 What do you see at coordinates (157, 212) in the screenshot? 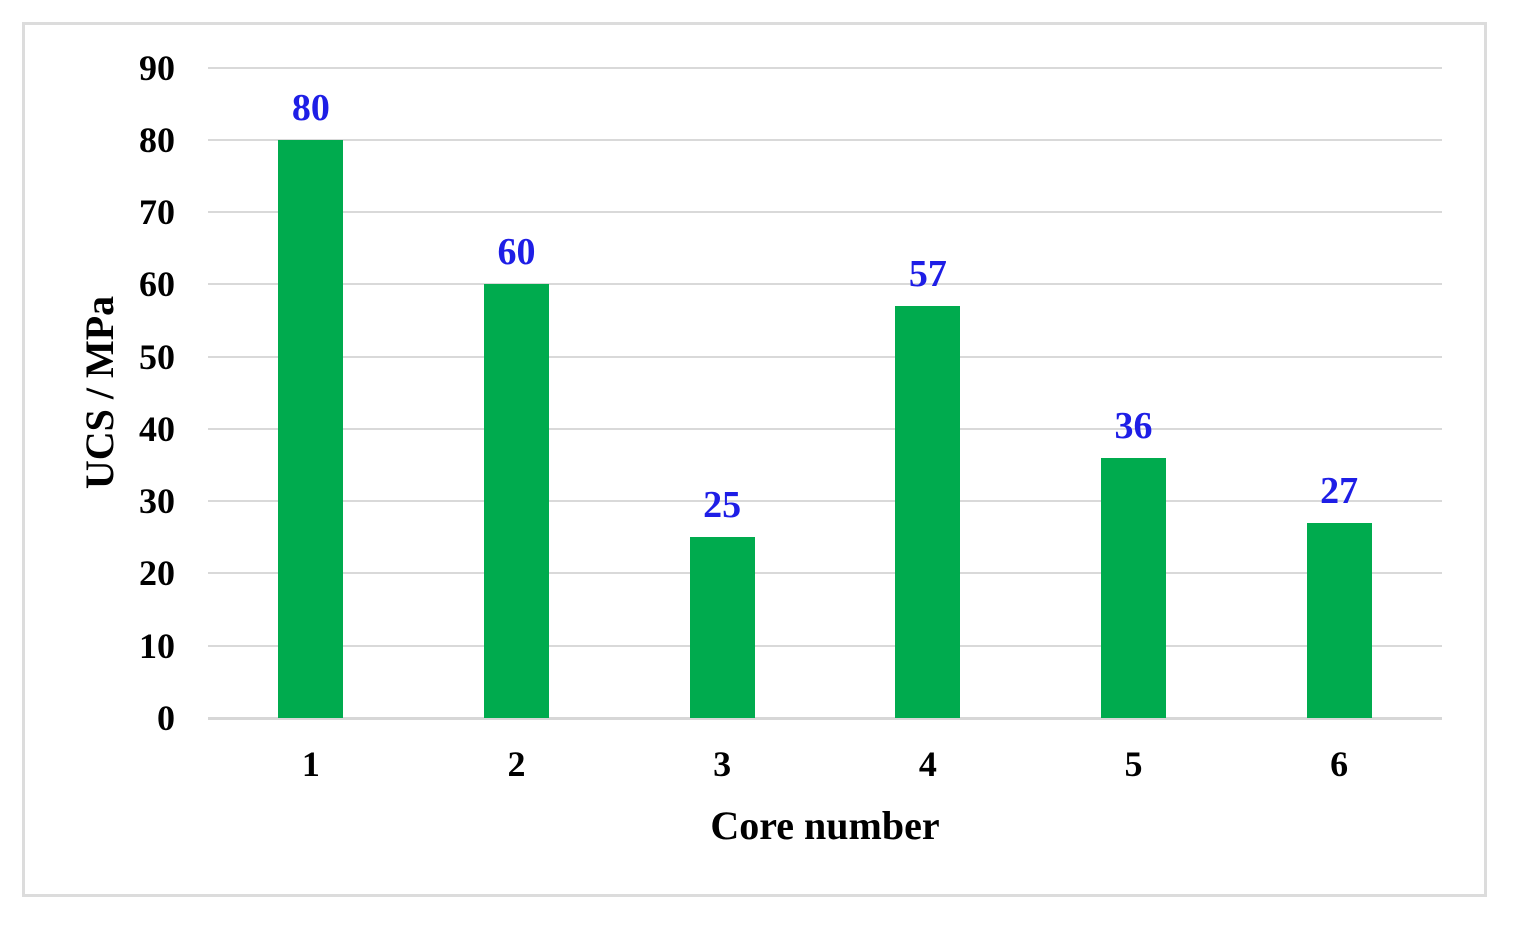
I see `y-tick-label: 70` at bounding box center [157, 212].